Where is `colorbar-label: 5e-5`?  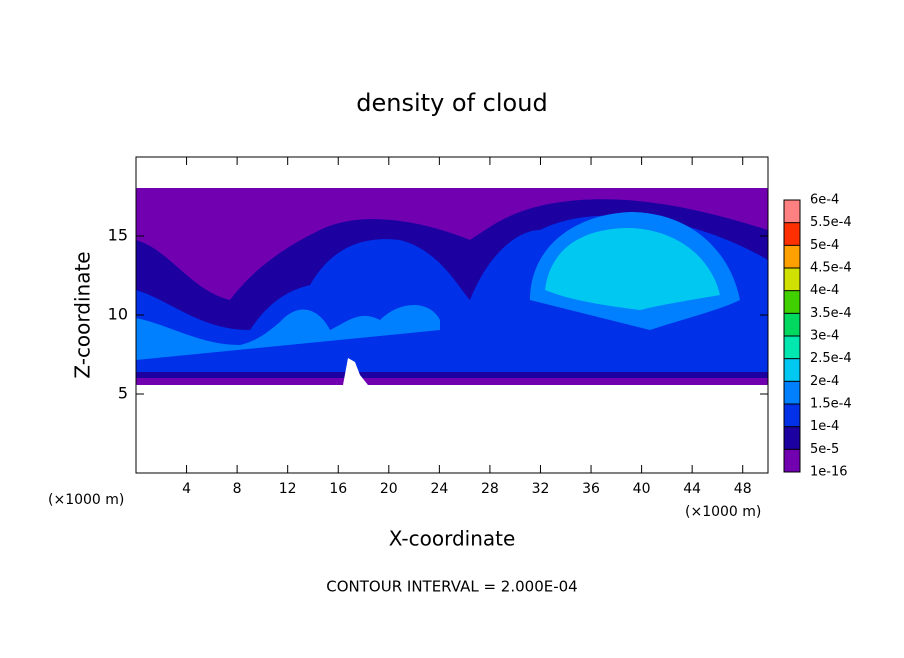 colorbar-label: 5e-5 is located at coordinates (824, 449).